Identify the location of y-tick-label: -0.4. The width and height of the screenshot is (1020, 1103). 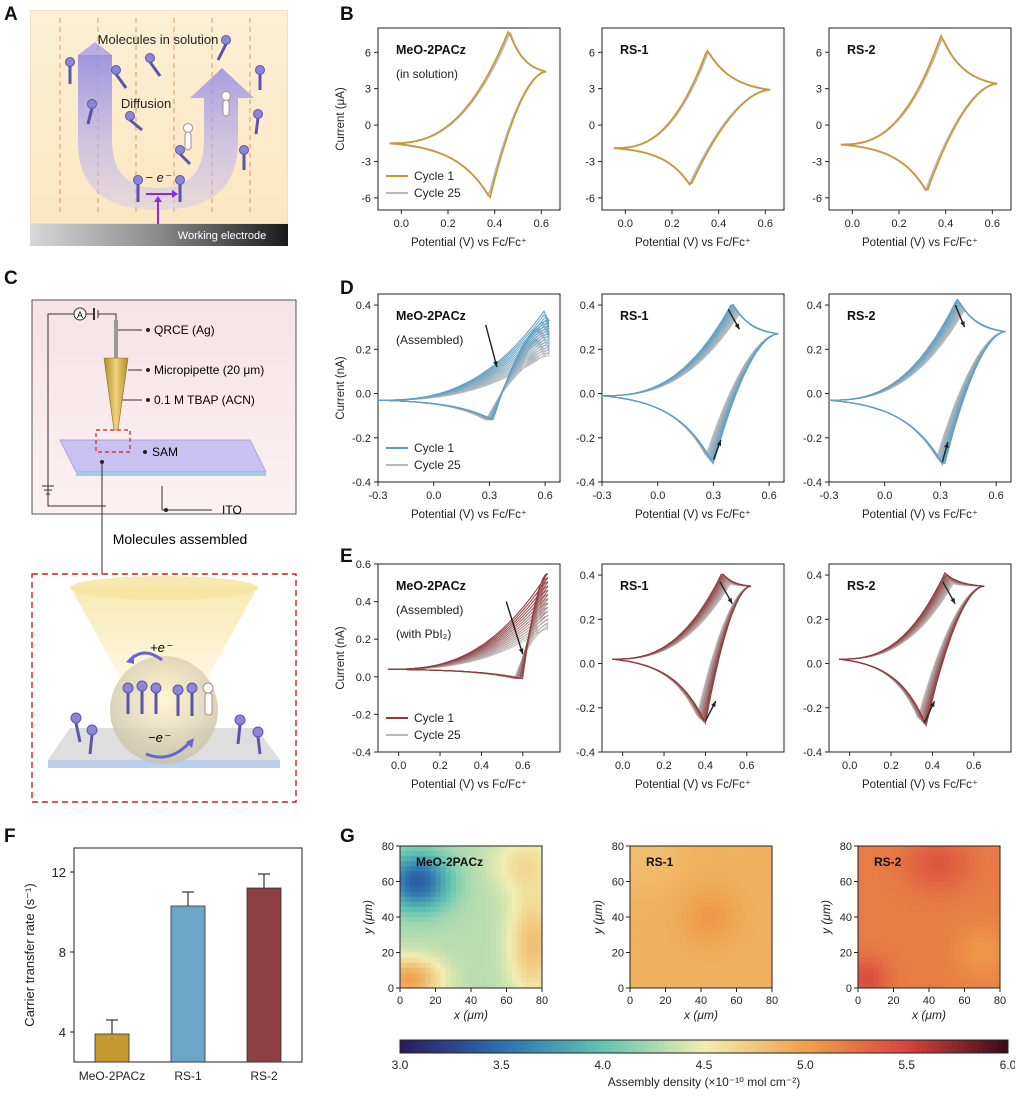
(361, 753).